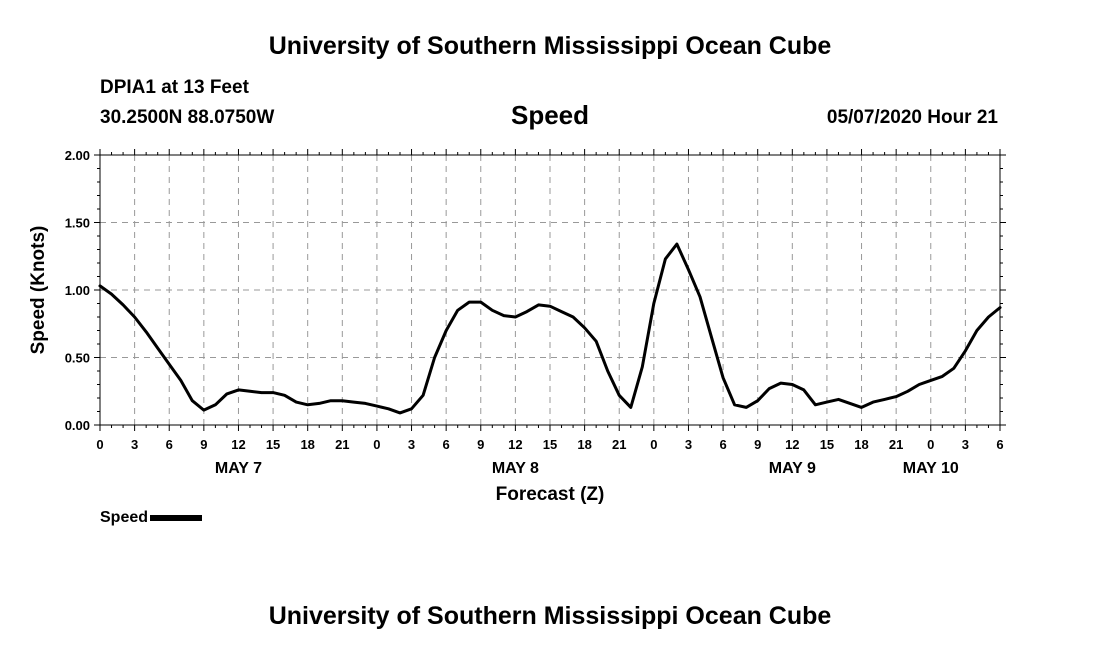  What do you see at coordinates (792, 468) in the screenshot?
I see `date-label: MAY 9` at bounding box center [792, 468].